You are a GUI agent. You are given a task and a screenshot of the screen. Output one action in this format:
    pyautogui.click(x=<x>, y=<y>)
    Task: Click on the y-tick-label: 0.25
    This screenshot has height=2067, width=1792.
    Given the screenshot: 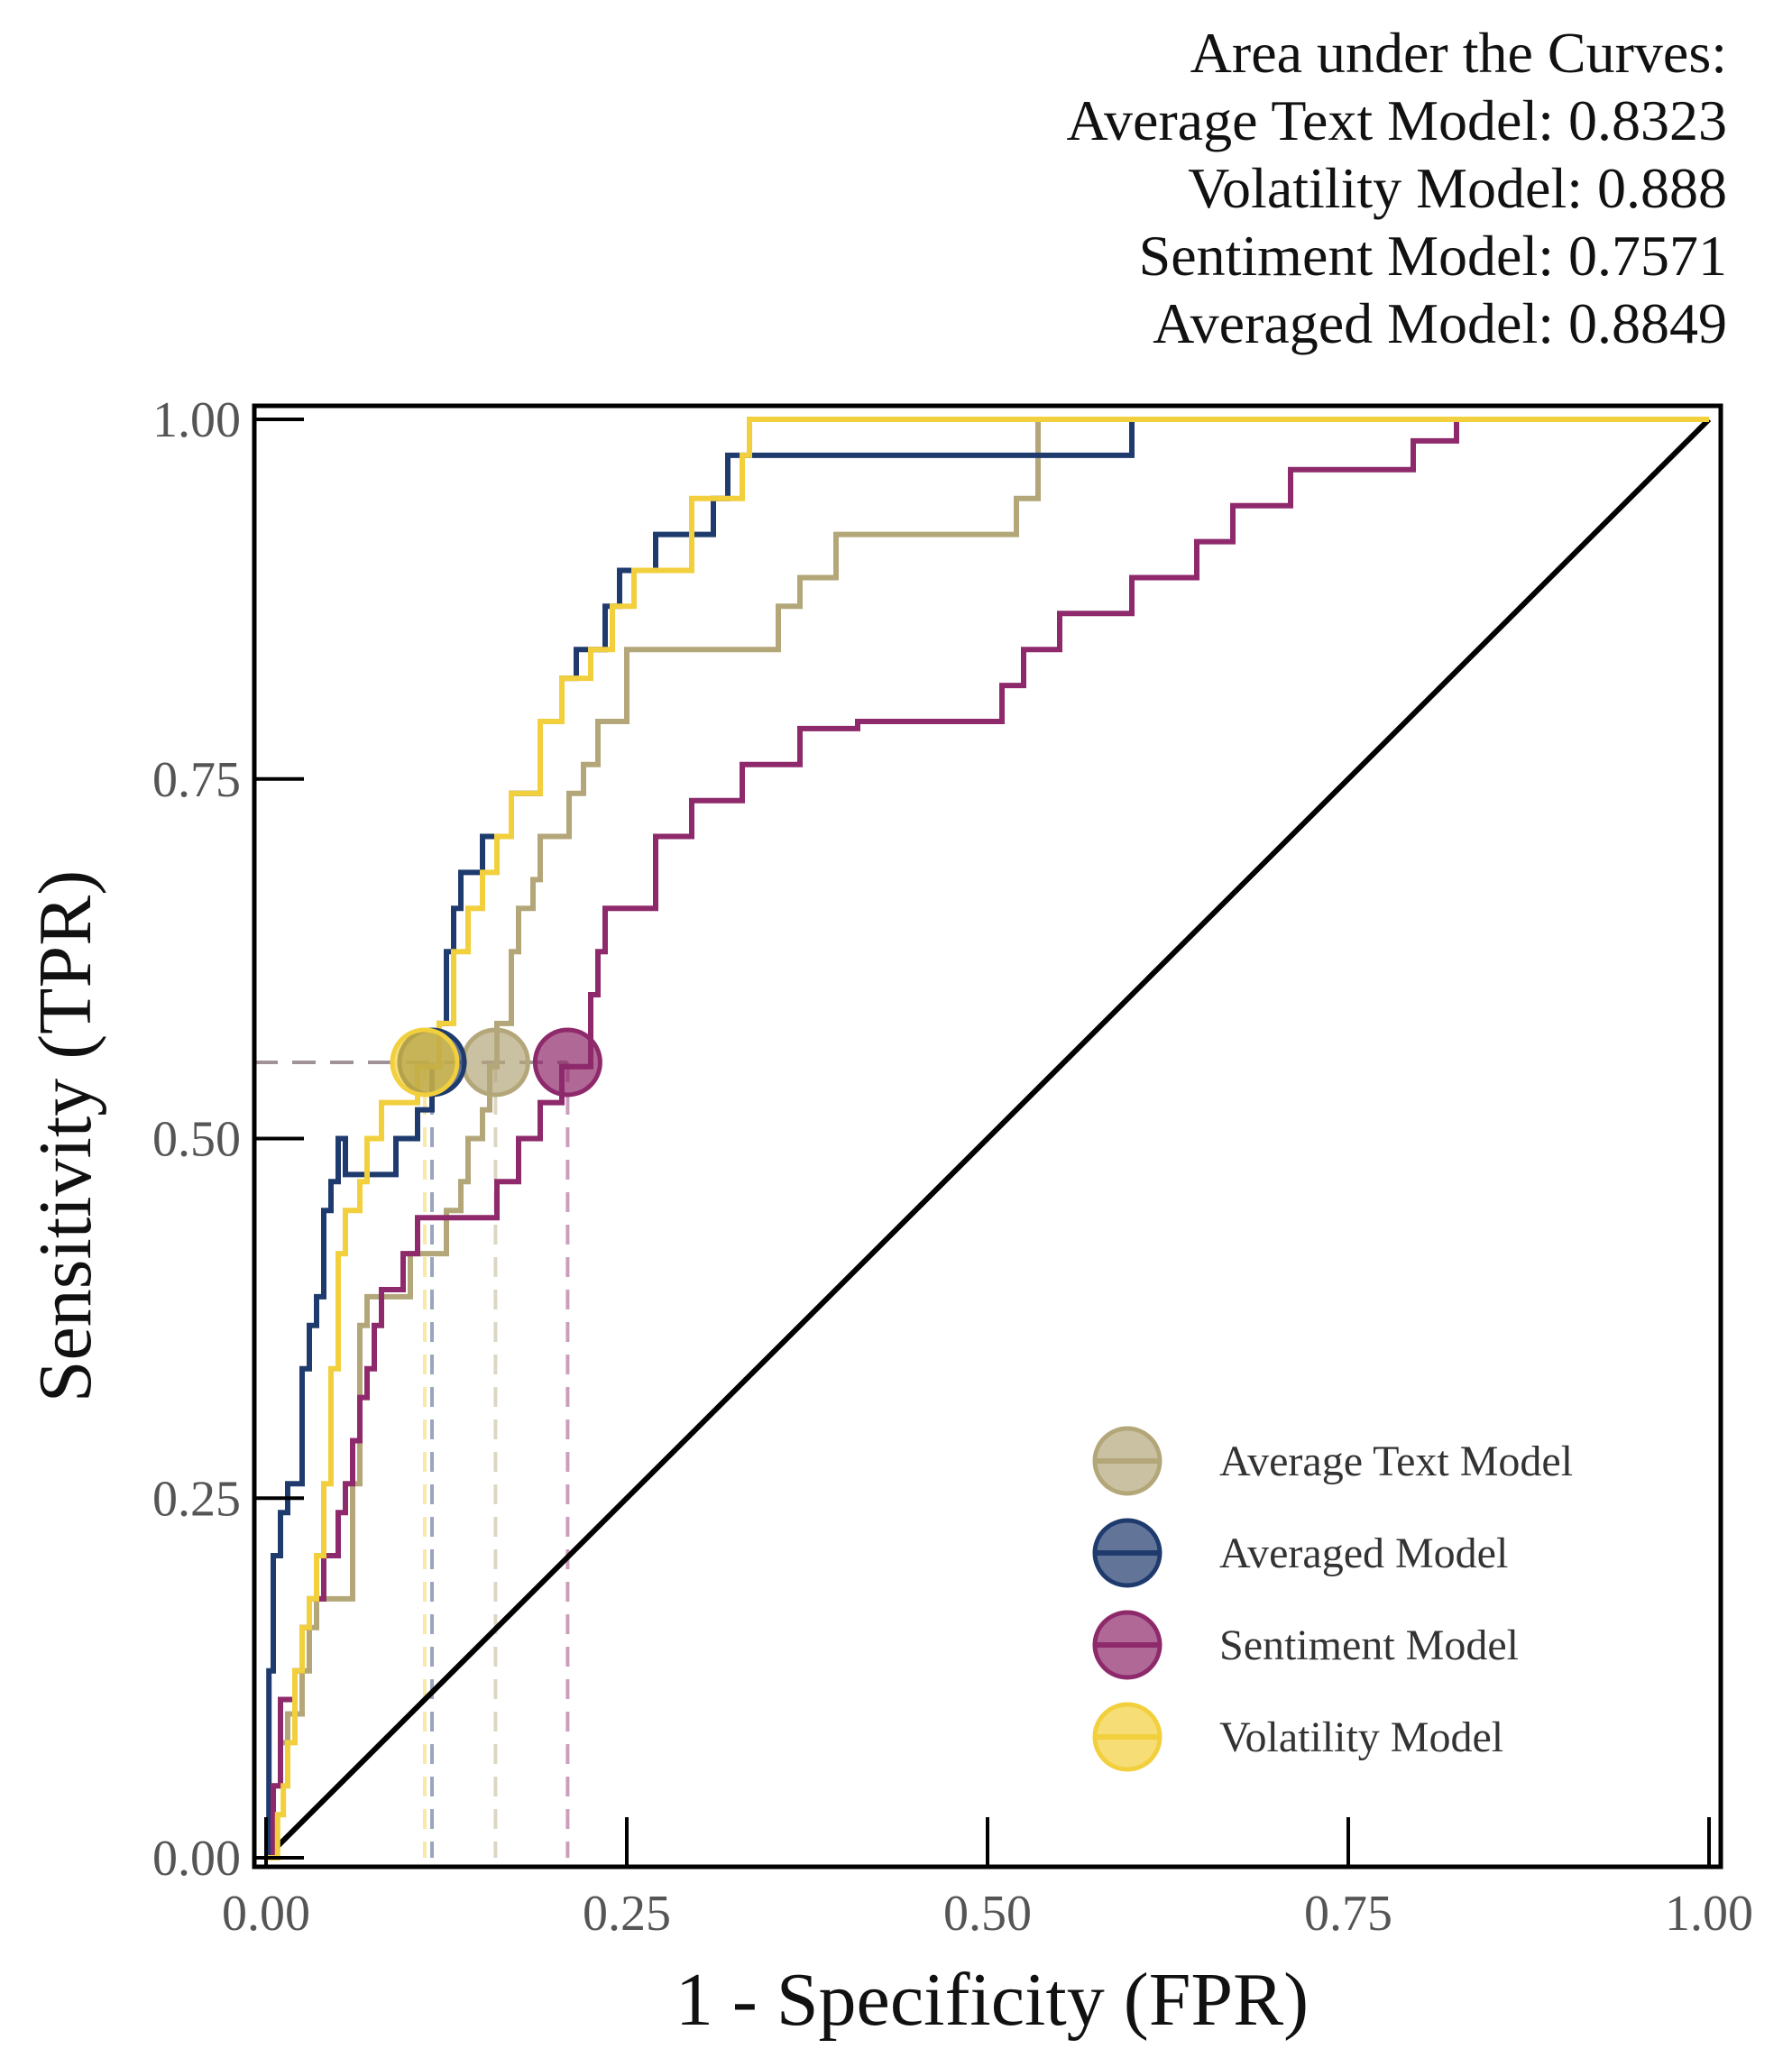 What is the action you would take?
    pyautogui.click(x=196, y=1499)
    